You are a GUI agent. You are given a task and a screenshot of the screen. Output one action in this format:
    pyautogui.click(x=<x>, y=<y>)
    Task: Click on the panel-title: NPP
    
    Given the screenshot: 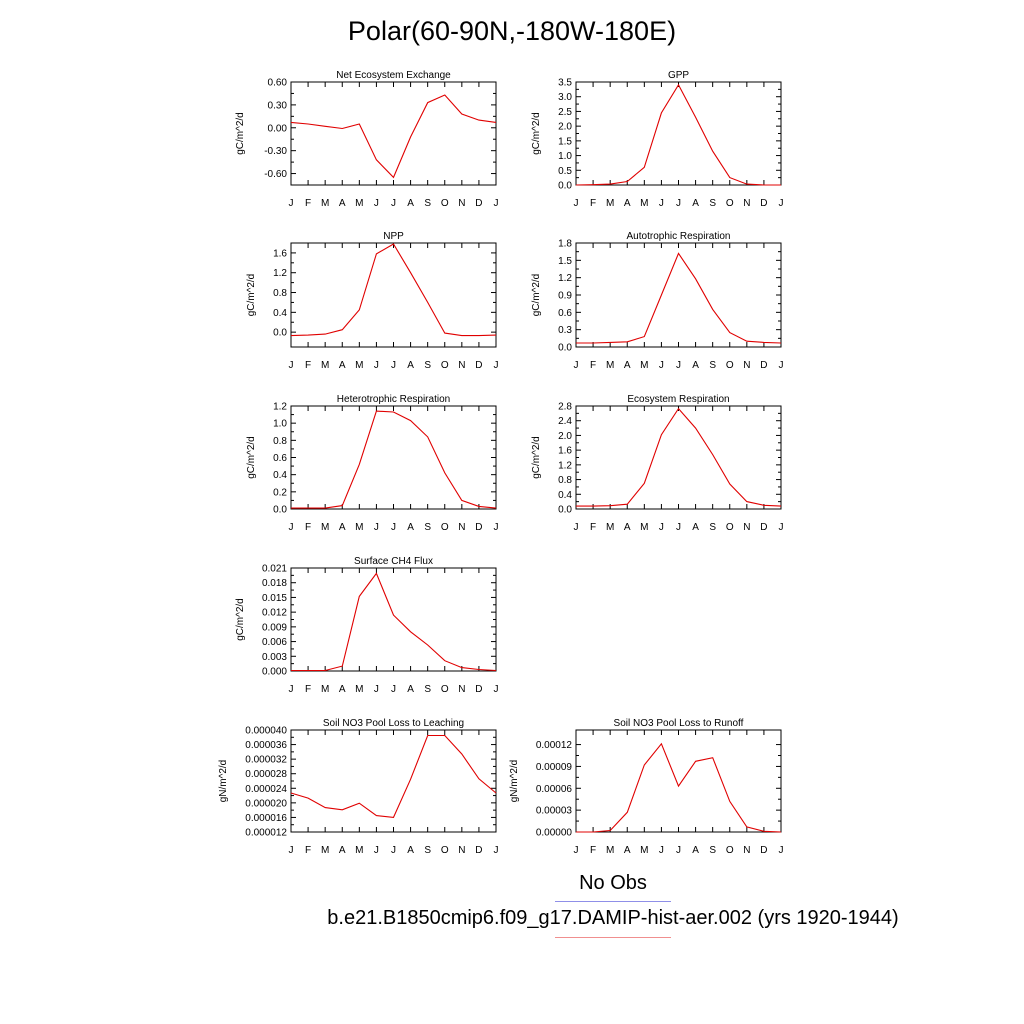 What is the action you would take?
    pyautogui.click(x=393, y=236)
    